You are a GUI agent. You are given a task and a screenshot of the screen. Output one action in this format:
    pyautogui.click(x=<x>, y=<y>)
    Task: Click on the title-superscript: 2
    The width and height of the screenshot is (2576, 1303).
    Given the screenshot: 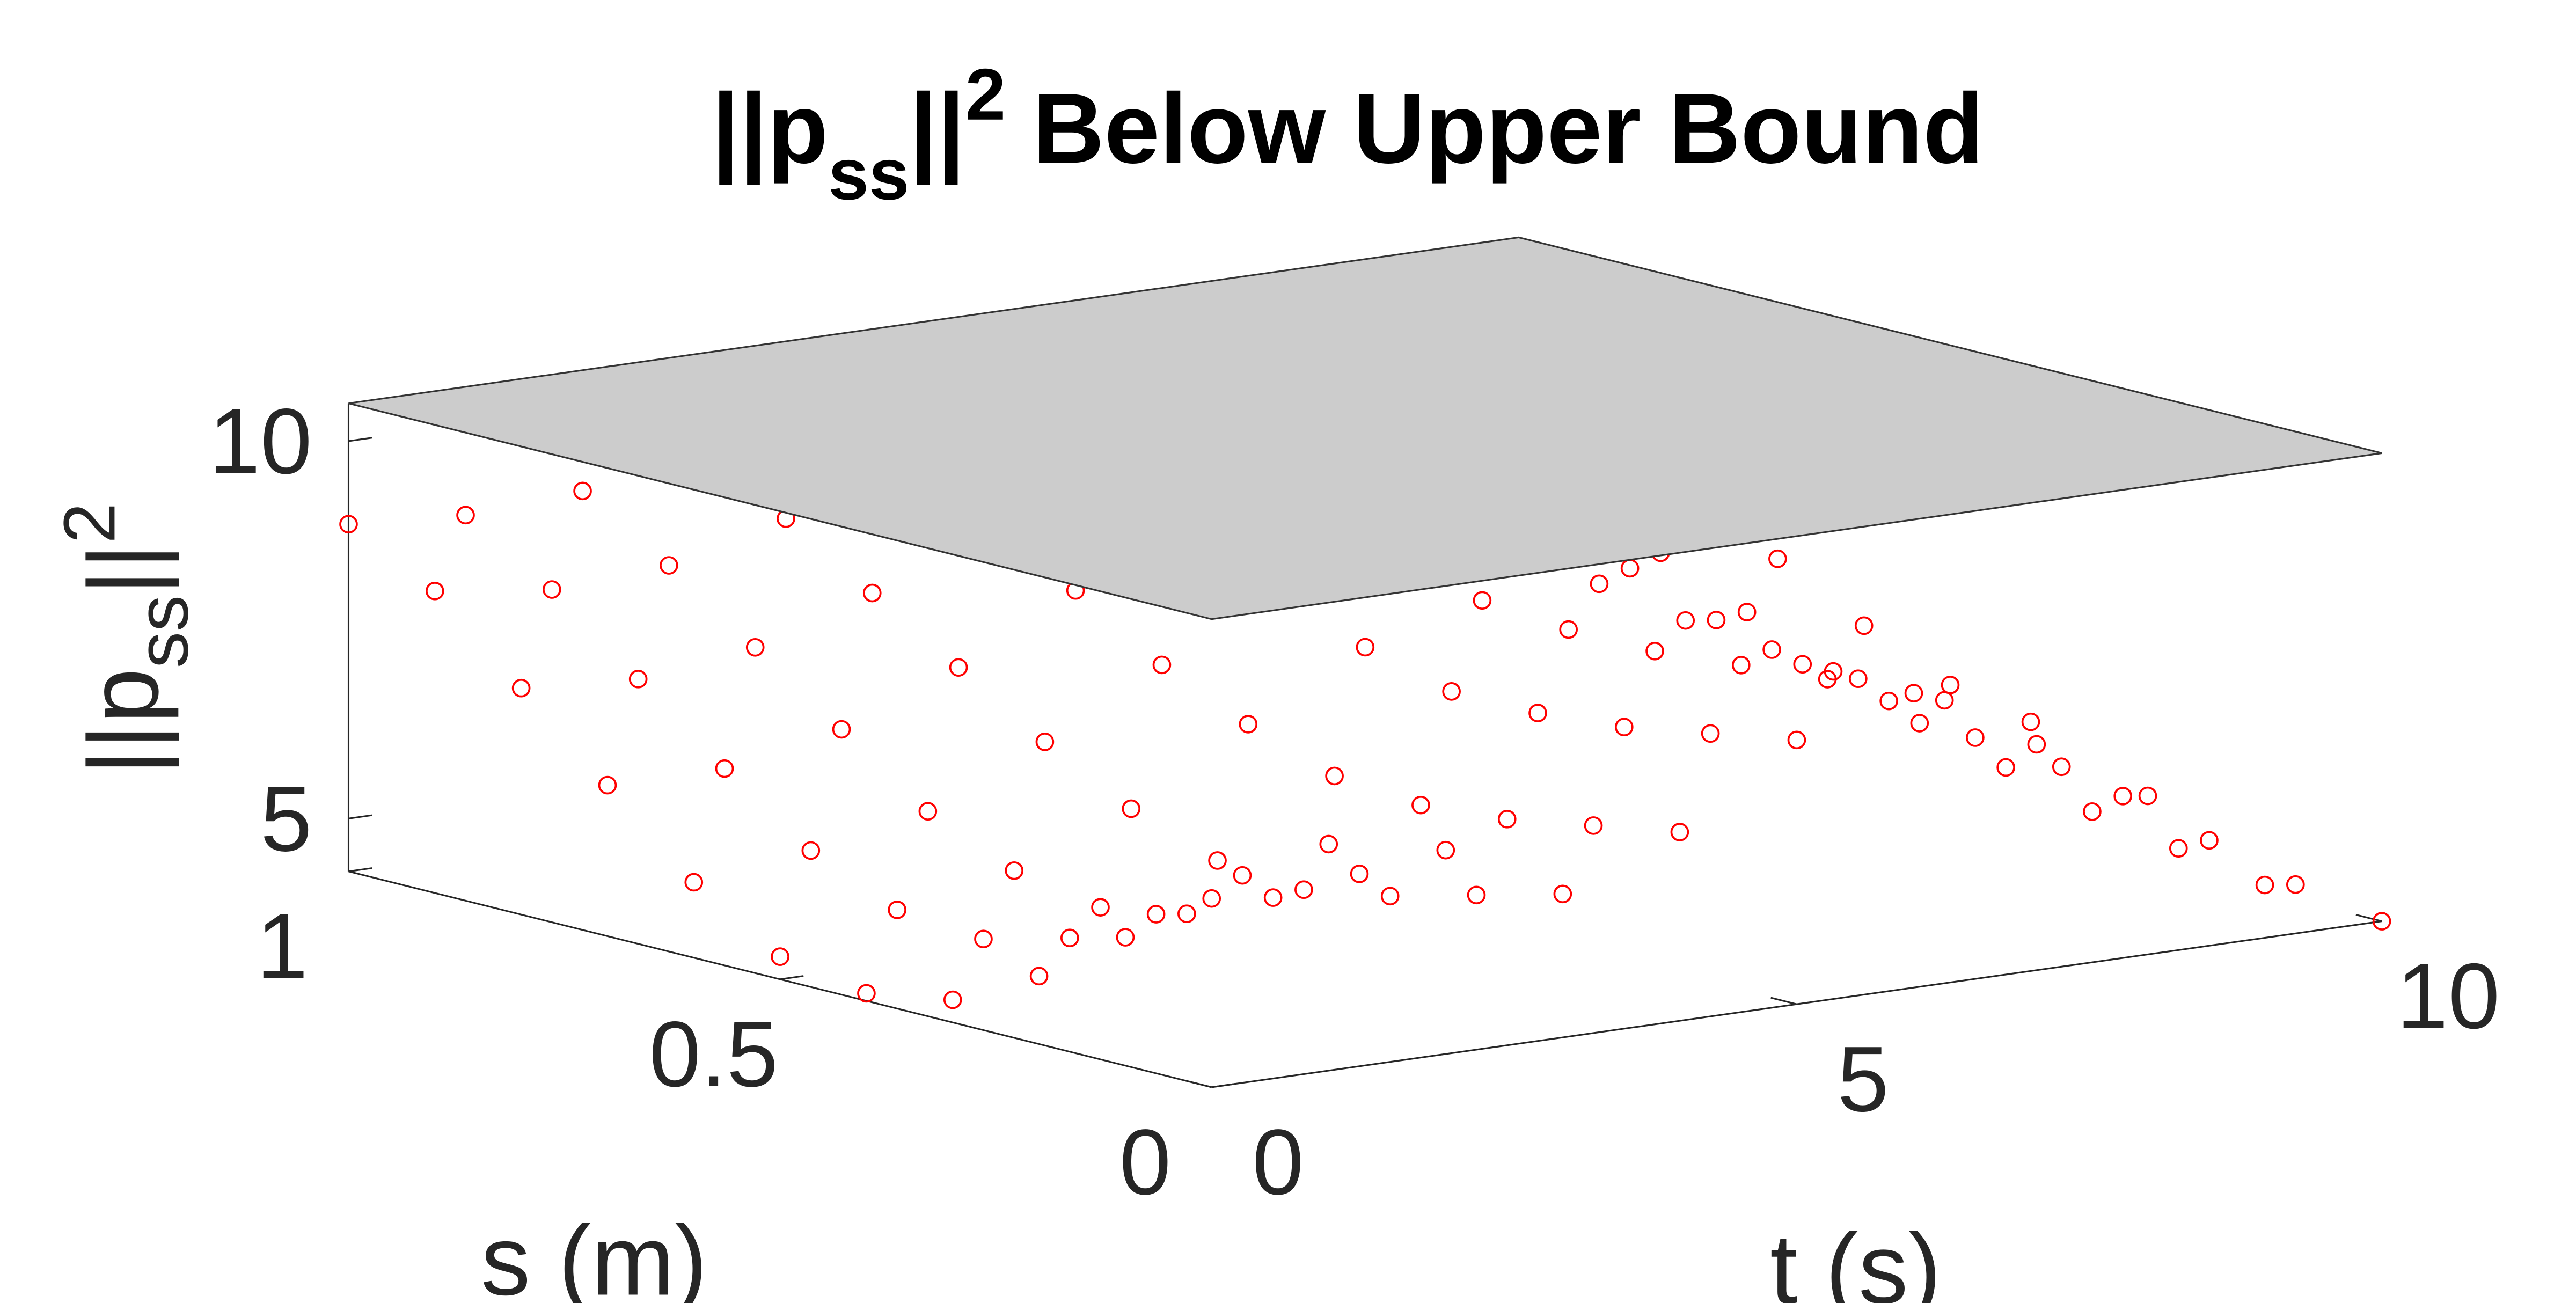 What is the action you would take?
    pyautogui.click(x=985, y=94)
    